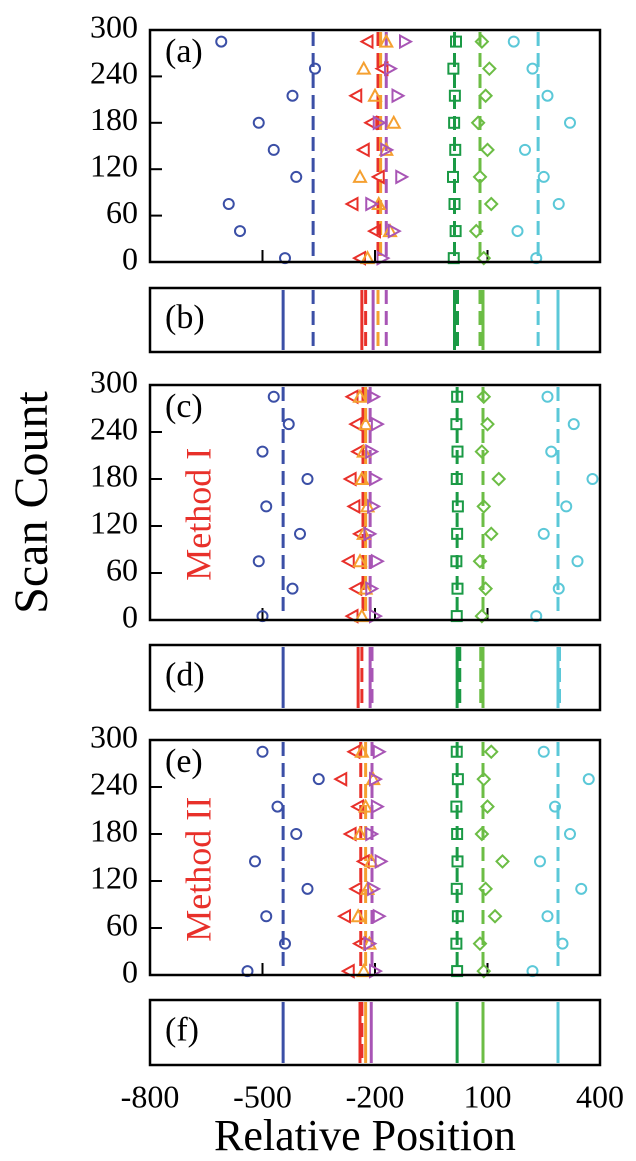  I want to click on x-tick-label: 100, so click(488, 1096).